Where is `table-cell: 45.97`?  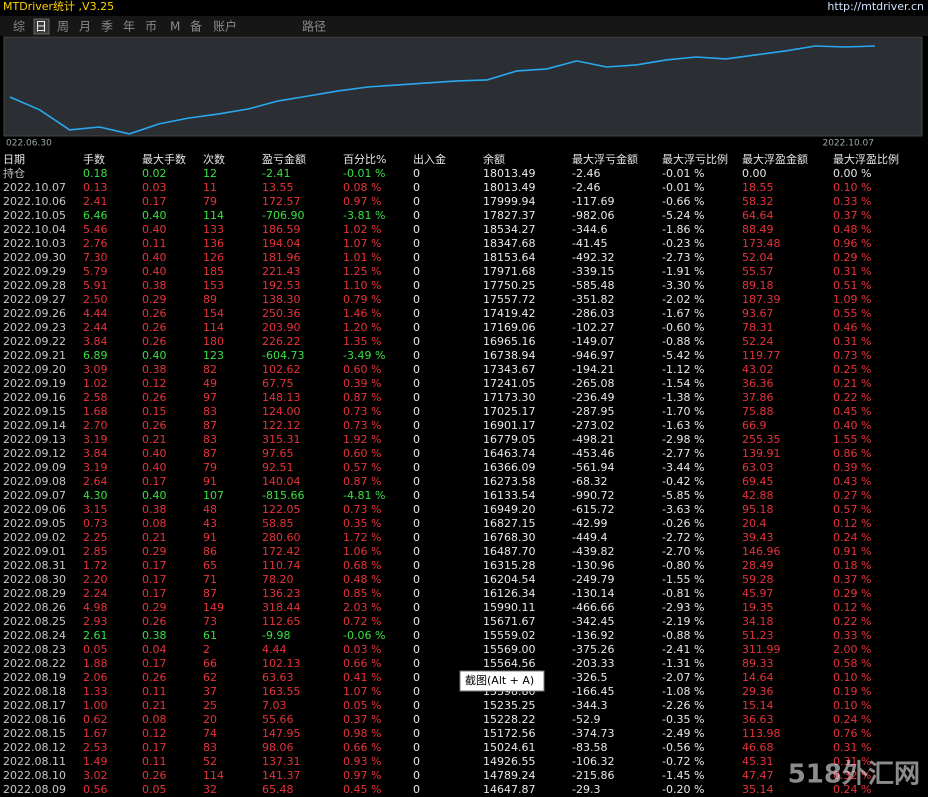
table-cell: 45.97 is located at coordinates (758, 593).